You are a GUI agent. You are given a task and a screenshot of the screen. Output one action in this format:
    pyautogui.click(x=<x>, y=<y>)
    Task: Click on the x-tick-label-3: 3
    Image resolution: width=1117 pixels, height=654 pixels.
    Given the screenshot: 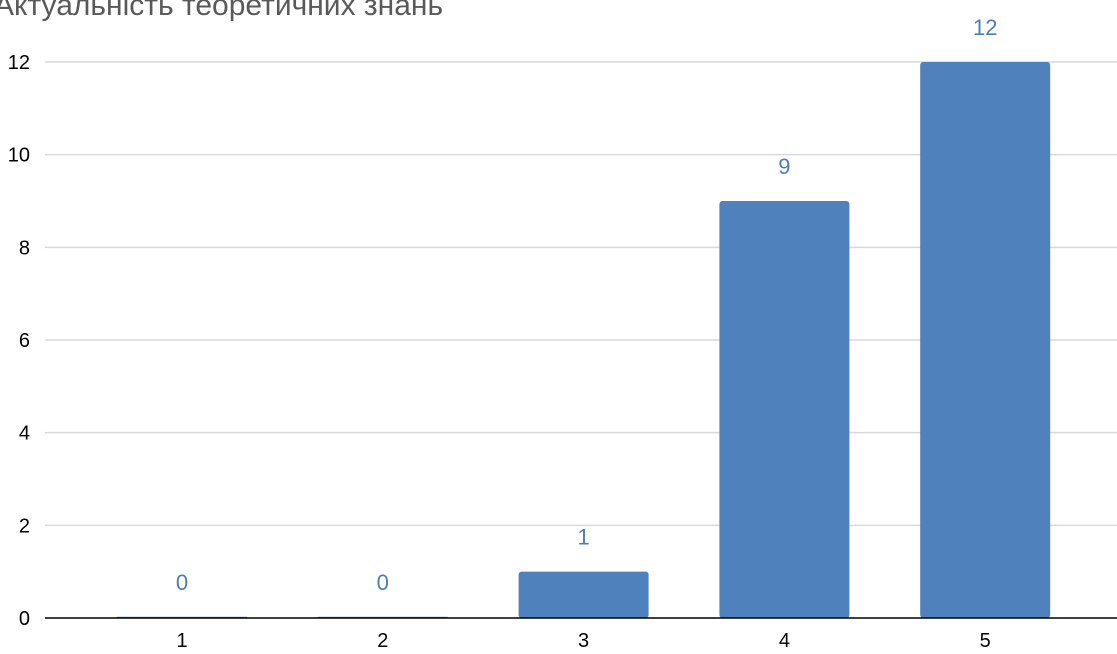 What is the action you would take?
    pyautogui.click(x=583, y=641)
    